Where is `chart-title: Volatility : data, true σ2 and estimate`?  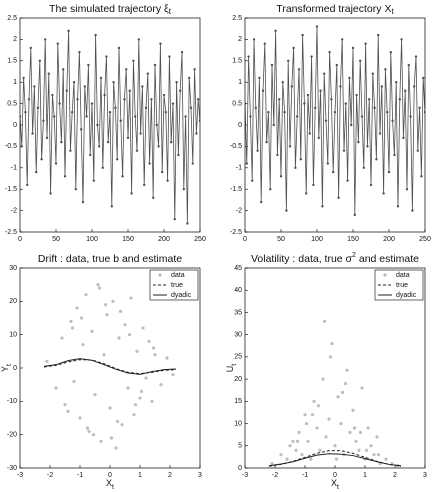
chart-title: Volatility : data, true σ2 and estimate is located at coordinates (335, 258).